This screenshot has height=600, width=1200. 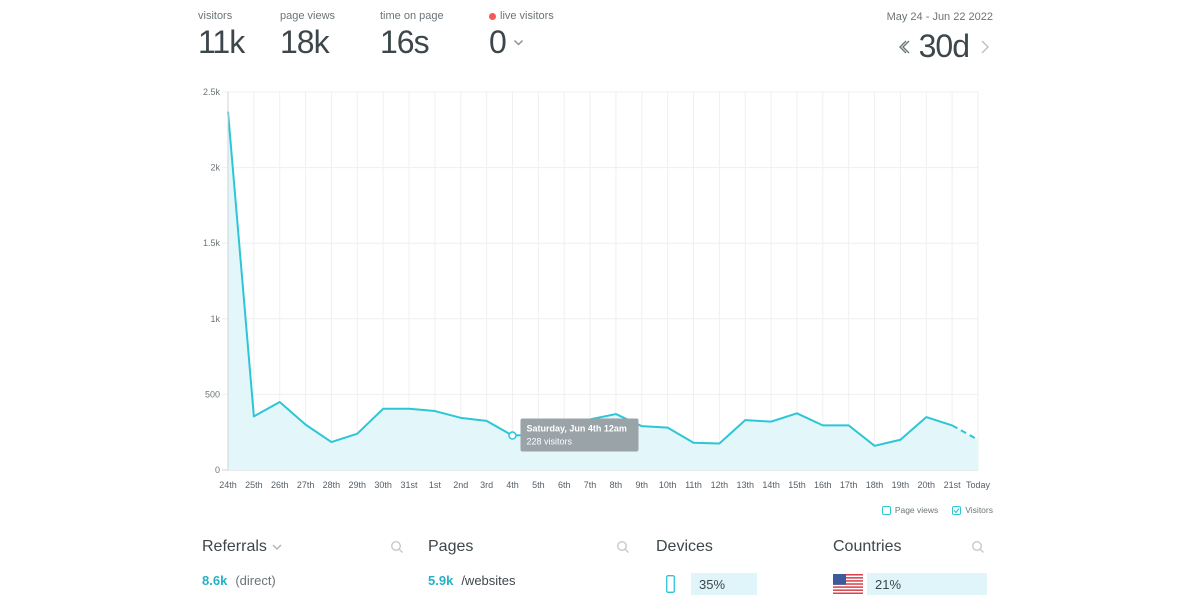 What do you see at coordinates (684, 546) in the screenshot?
I see `panel-title: Devices` at bounding box center [684, 546].